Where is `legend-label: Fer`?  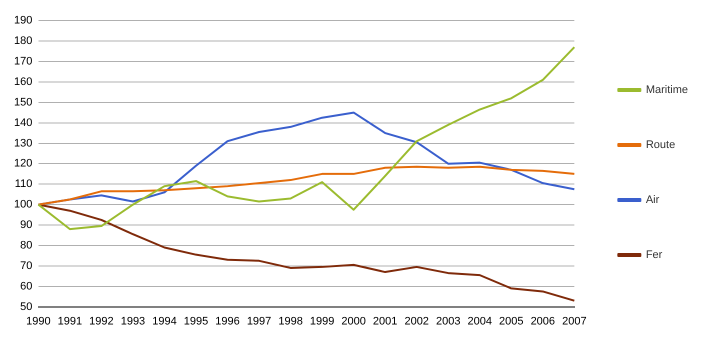 legend-label: Fer is located at coordinates (654, 255).